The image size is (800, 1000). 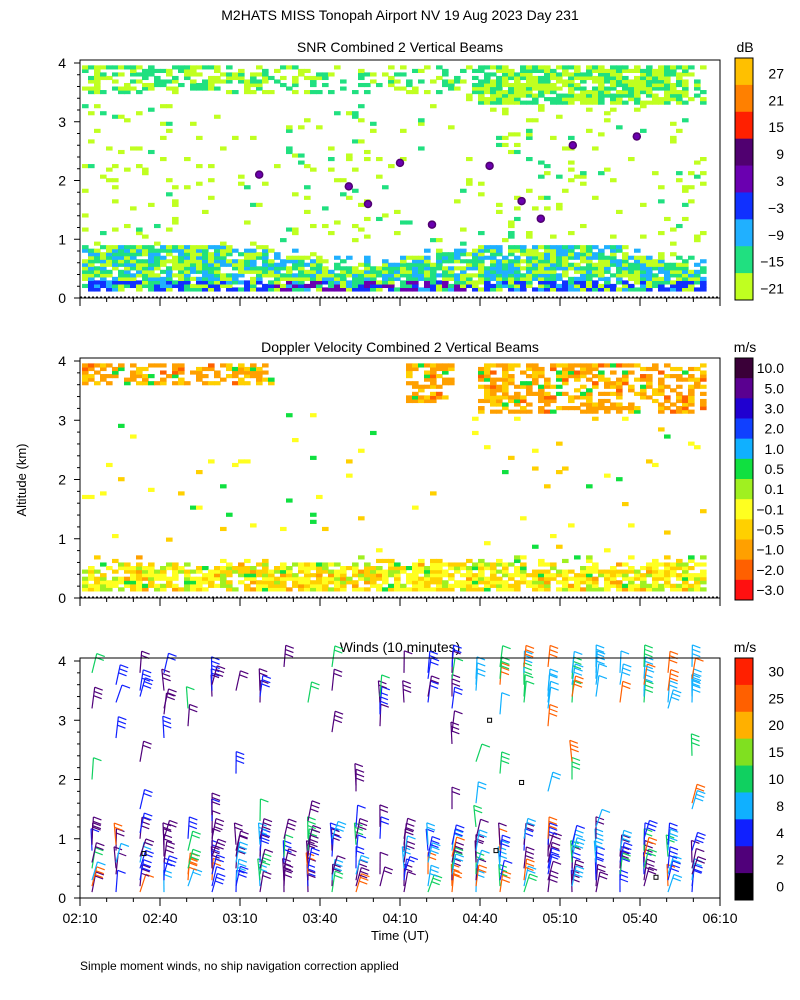 What do you see at coordinates (744, 72) in the screenshot?
I see `colorbar-swatch` at bounding box center [744, 72].